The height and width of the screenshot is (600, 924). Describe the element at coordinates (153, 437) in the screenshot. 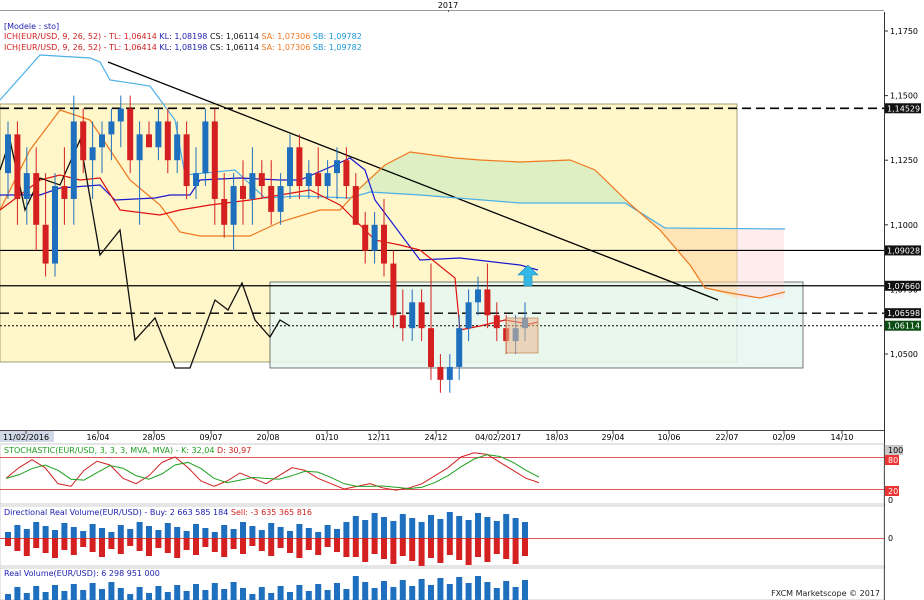

I see `x-tick-label: 28/05` at that location.